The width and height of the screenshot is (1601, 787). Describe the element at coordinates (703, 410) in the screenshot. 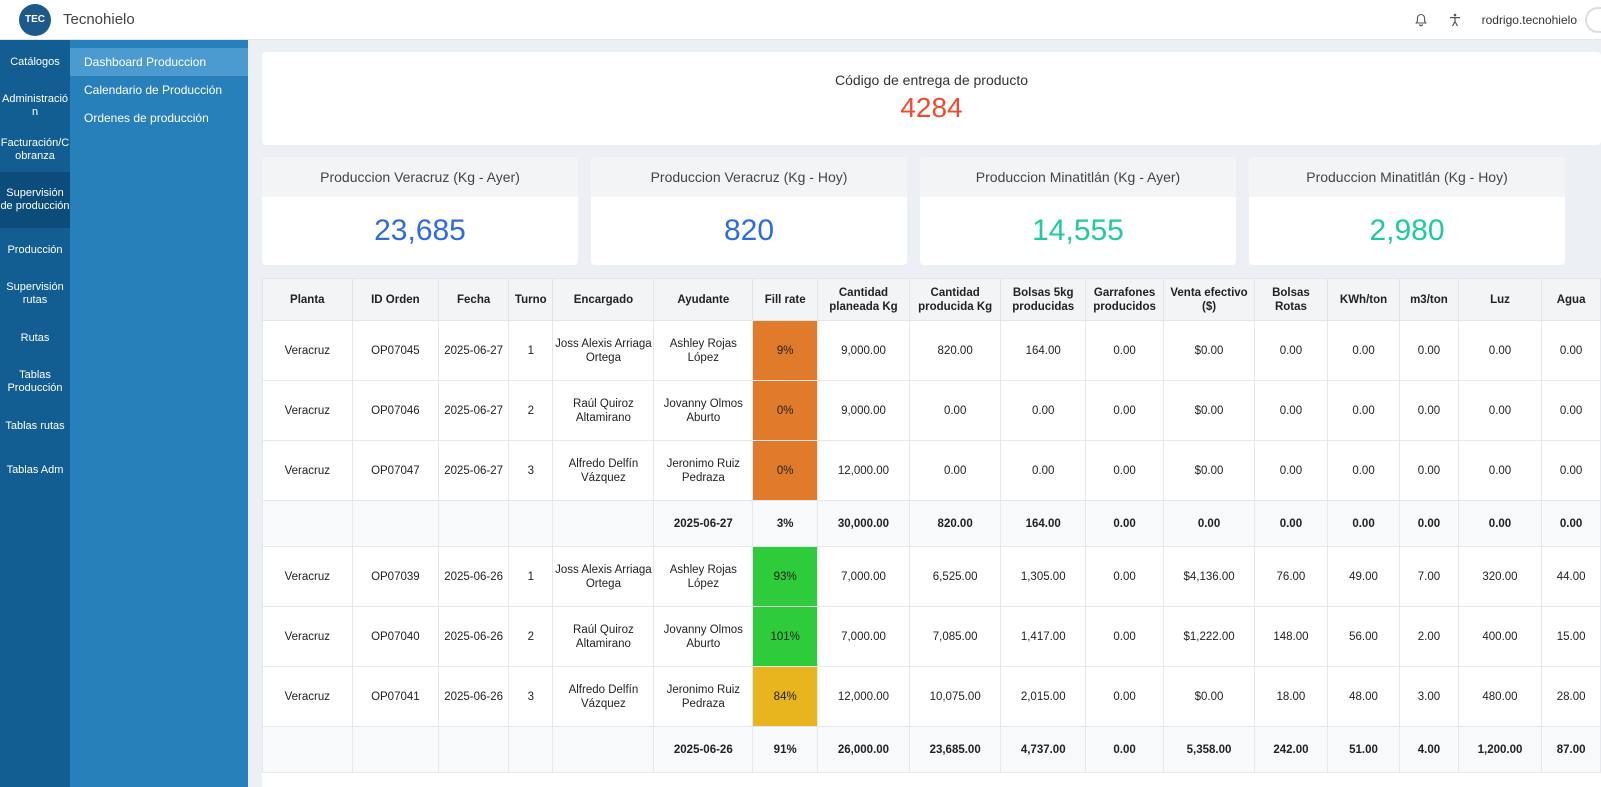

I see `table-cell: Jovanny Olmos Aburto` at that location.